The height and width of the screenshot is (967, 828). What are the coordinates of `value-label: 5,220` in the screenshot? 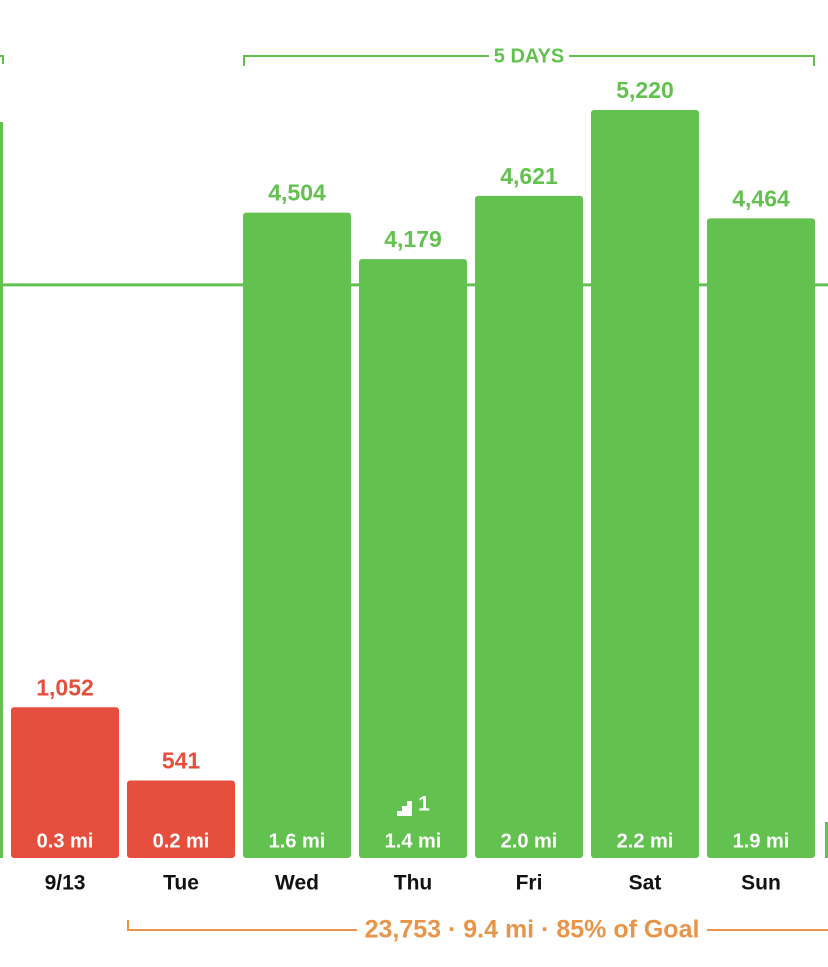 It's located at (645, 90).